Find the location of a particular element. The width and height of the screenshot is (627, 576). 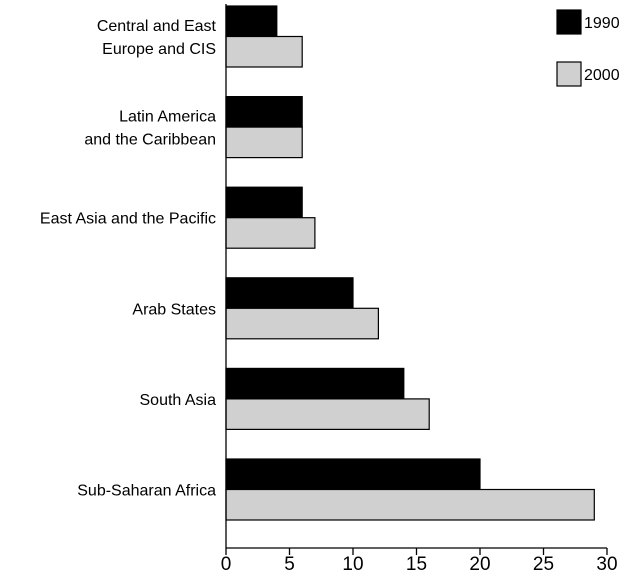

category-label: East Asia and the Pacific is located at coordinates (128, 219).